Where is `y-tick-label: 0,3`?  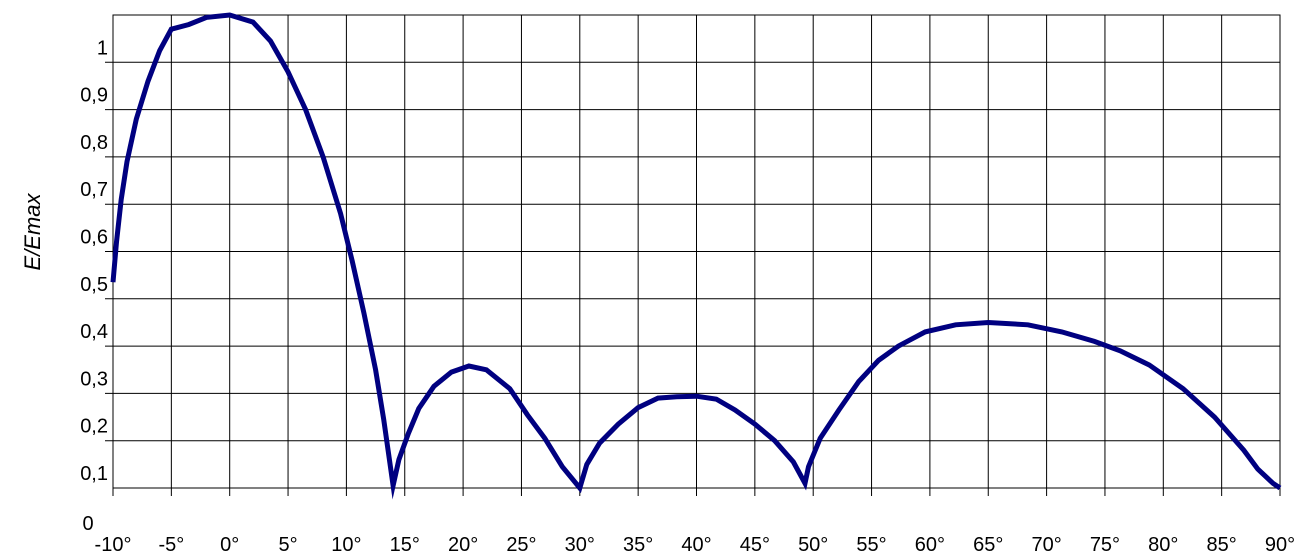 y-tick-label: 0,3 is located at coordinates (94, 379).